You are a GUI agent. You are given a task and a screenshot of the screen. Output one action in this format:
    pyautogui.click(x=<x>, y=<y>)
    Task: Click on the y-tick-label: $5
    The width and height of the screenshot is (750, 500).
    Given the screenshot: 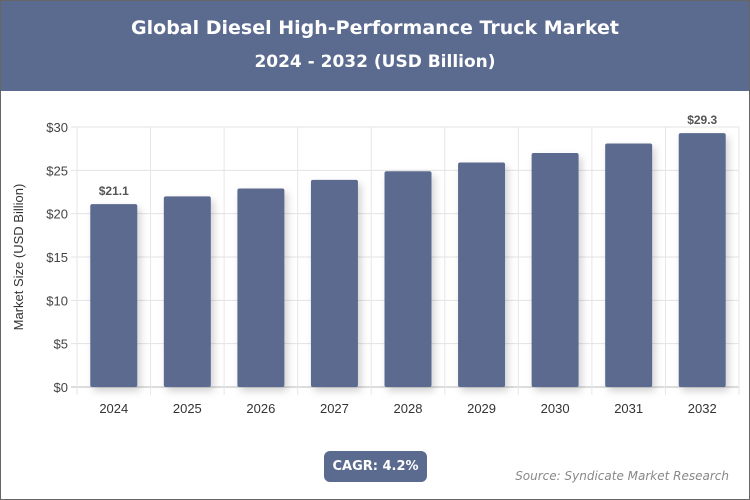 What is the action you would take?
    pyautogui.click(x=61, y=344)
    